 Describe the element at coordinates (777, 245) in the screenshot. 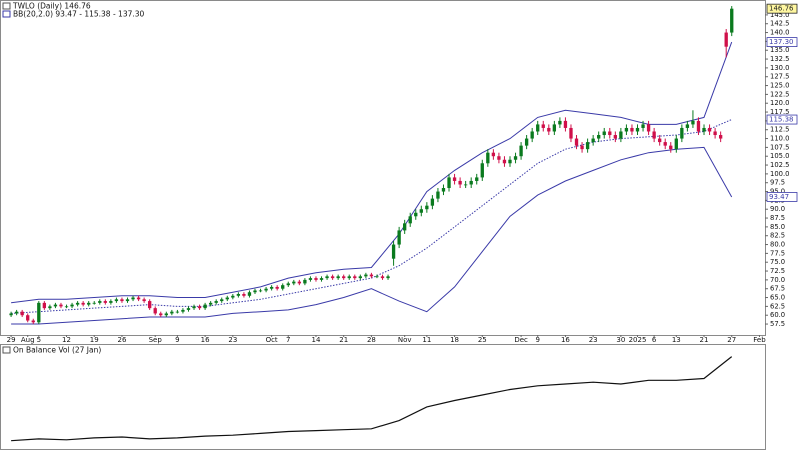

I see `y-tick-label: 80.0` at that location.